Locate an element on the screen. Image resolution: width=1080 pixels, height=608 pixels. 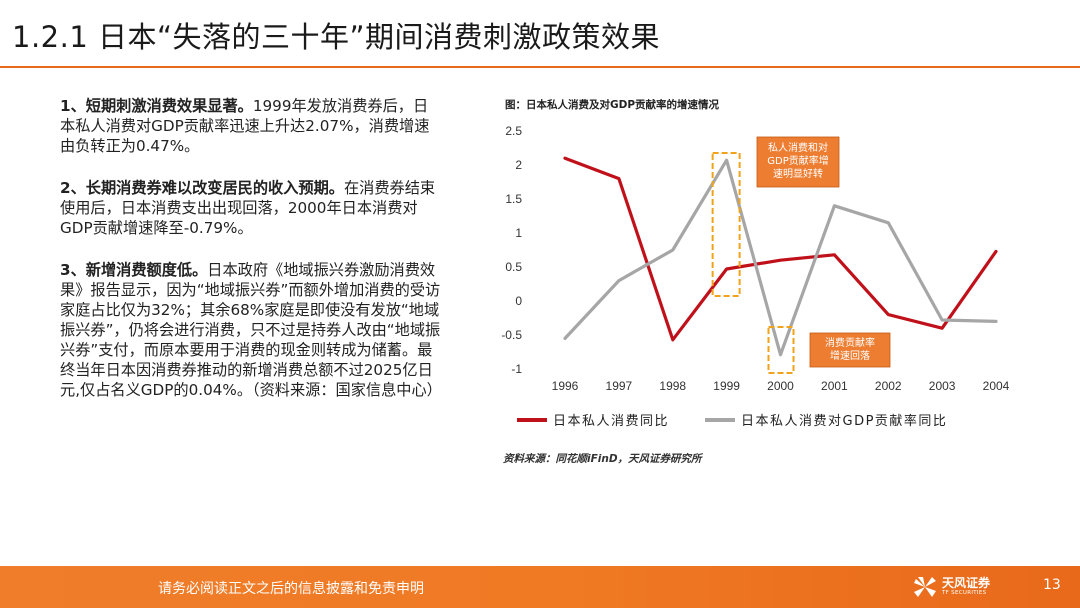
callout-1-text: GDP贡献率增 is located at coordinates (797, 160).